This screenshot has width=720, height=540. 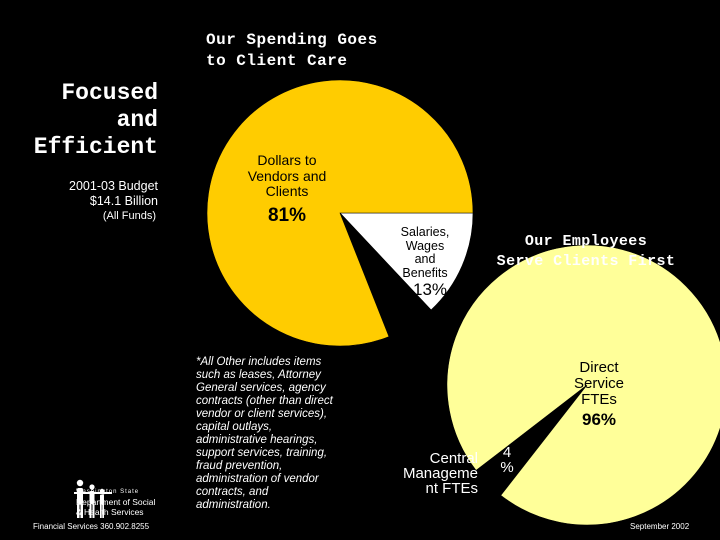 What do you see at coordinates (506, 467) in the screenshot?
I see `slice-value-central-line2: %` at bounding box center [506, 467].